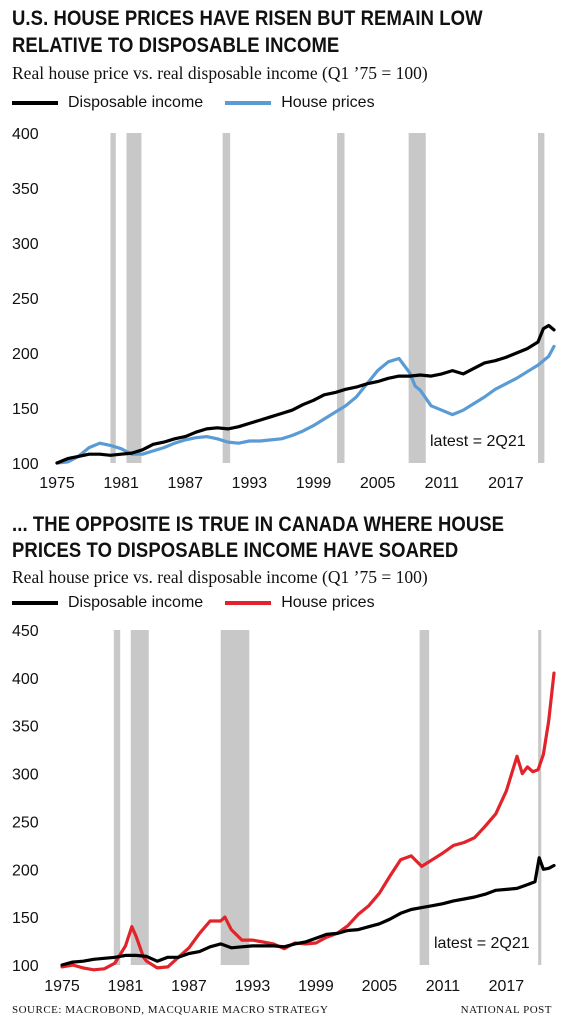 The width and height of the screenshot is (564, 1029). I want to click on chart1-legend: Disposable income House prices, so click(204, 103).